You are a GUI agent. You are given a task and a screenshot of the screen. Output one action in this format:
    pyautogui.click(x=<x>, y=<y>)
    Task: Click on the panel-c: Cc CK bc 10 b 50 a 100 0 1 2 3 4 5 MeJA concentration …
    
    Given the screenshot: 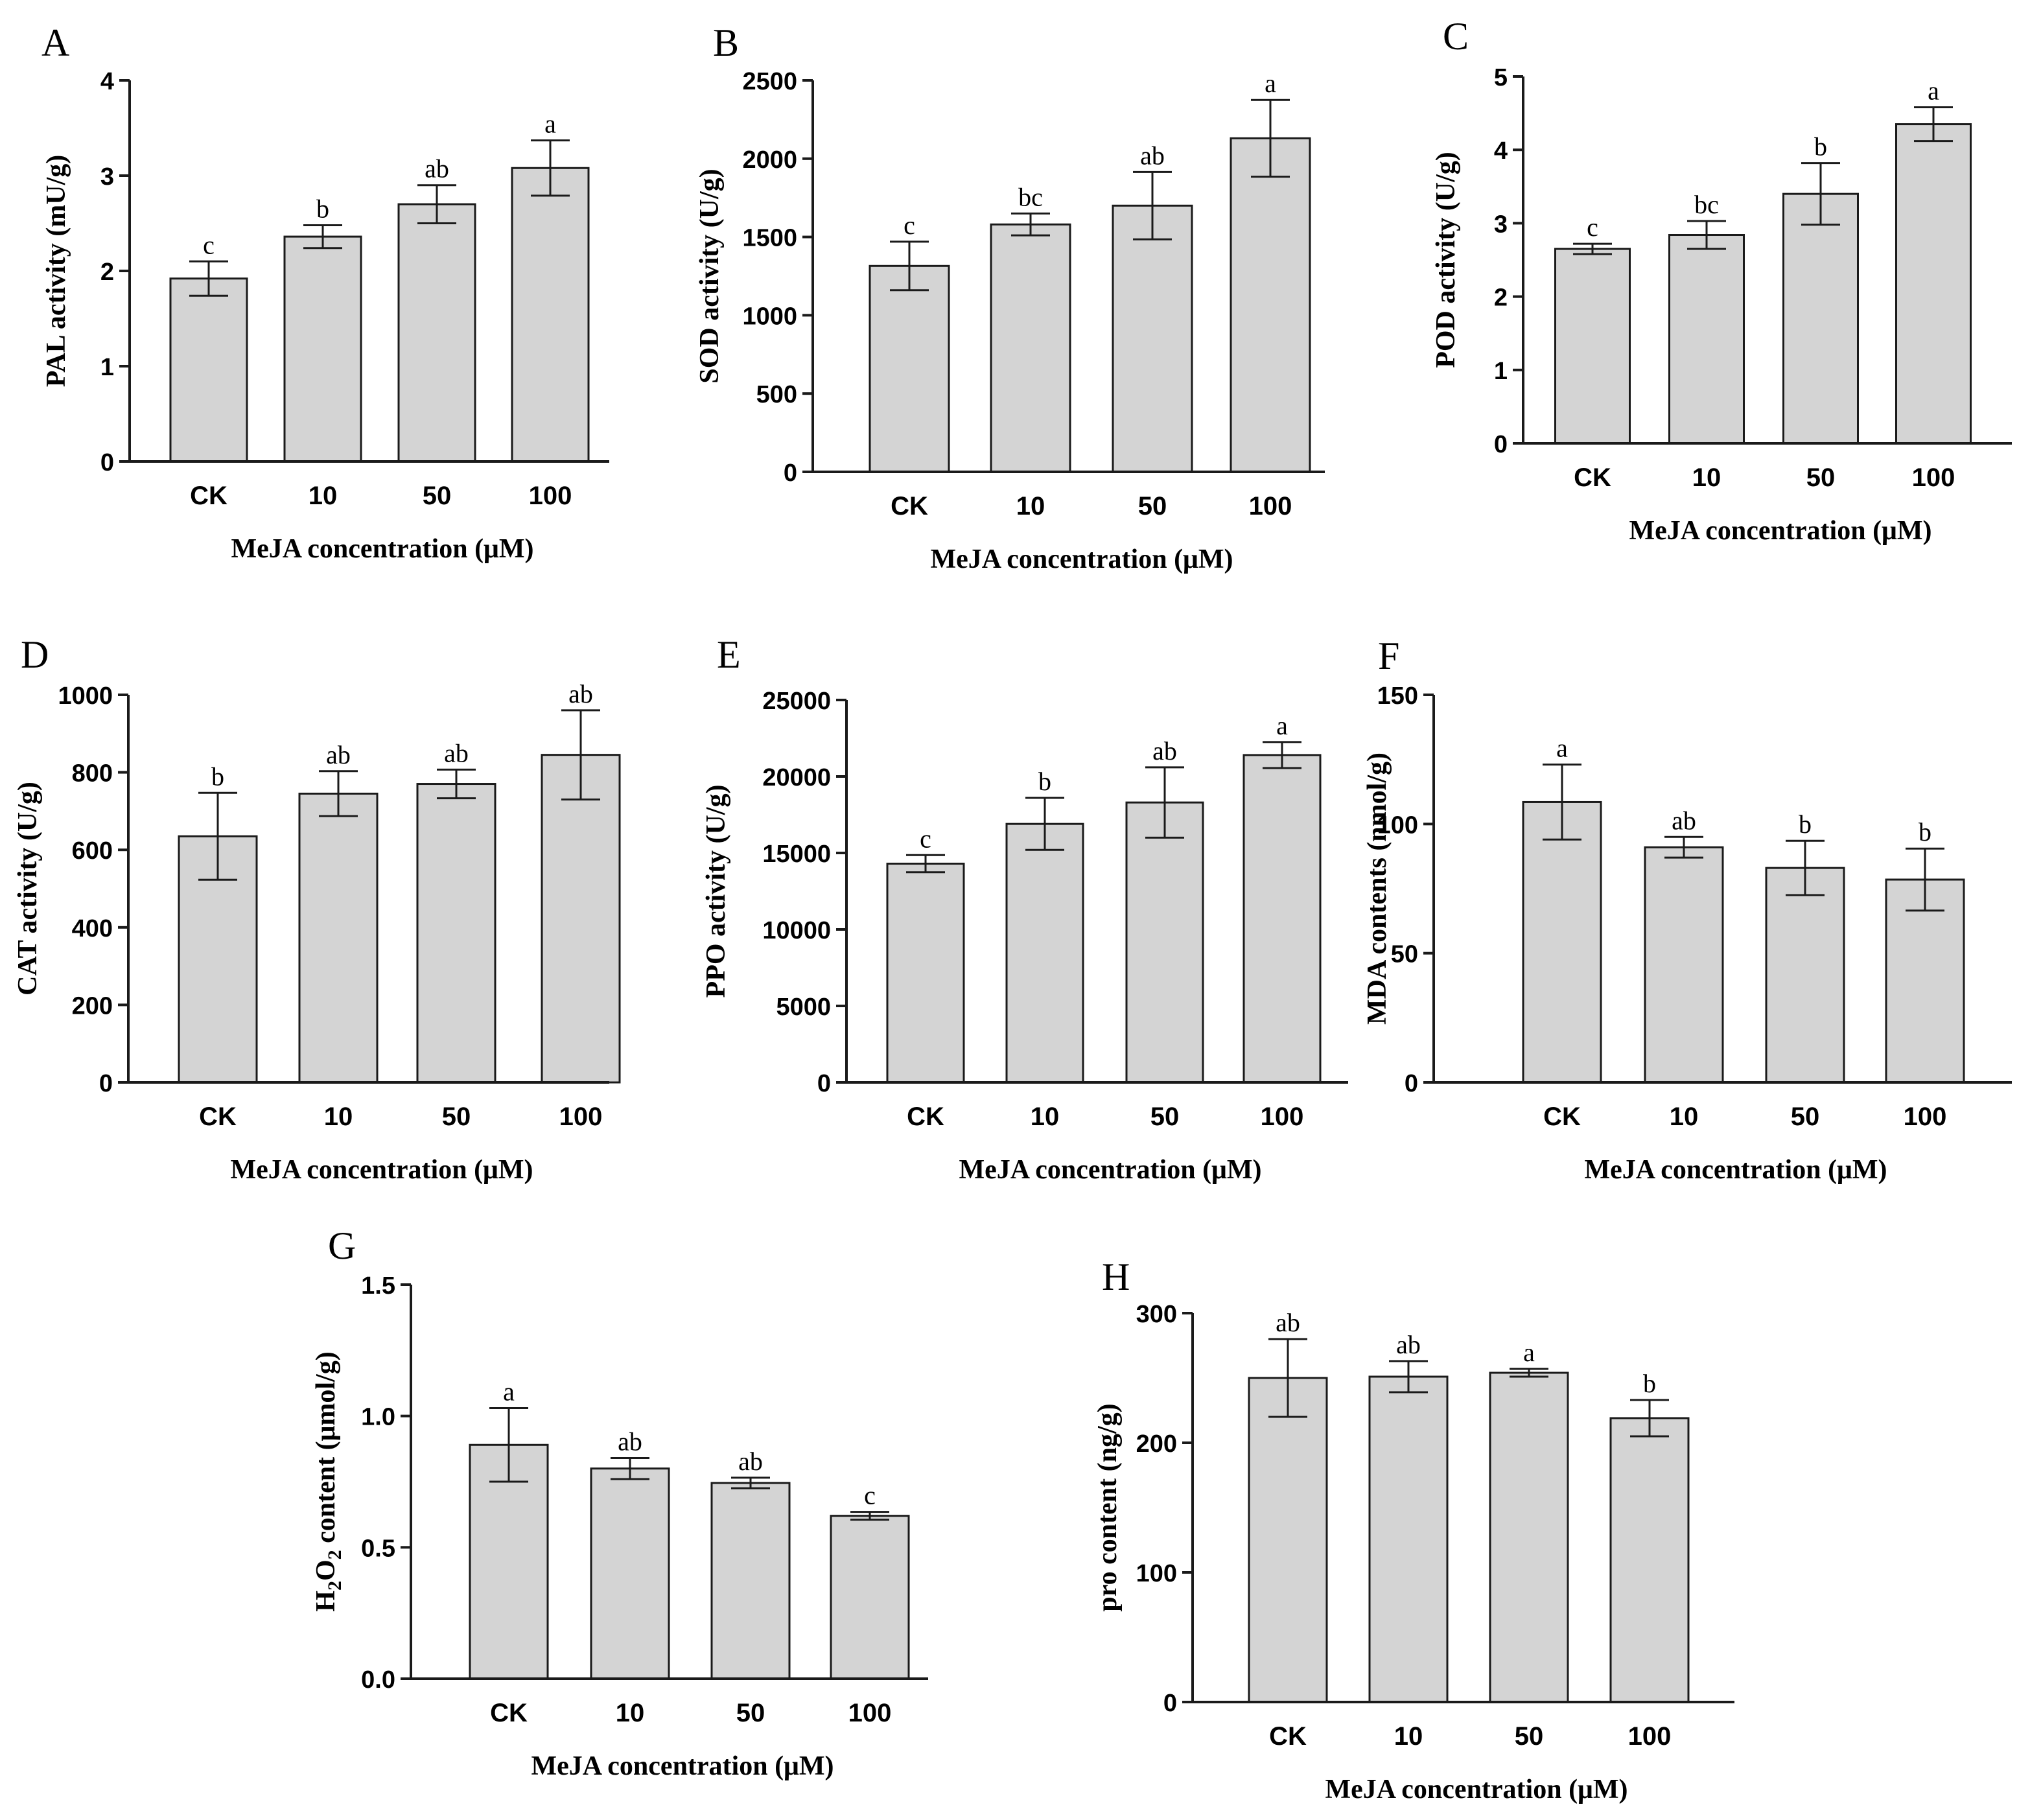 What is the action you would take?
    pyautogui.click(x=1721, y=280)
    